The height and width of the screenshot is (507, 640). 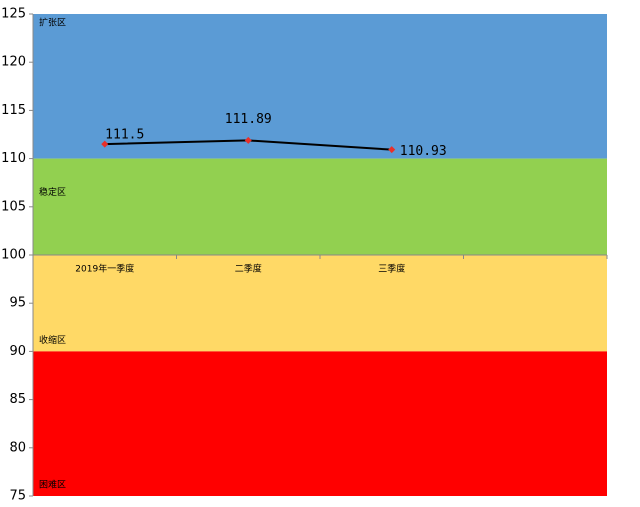 I want to click on y-tick-label: 75, so click(x=17, y=496).